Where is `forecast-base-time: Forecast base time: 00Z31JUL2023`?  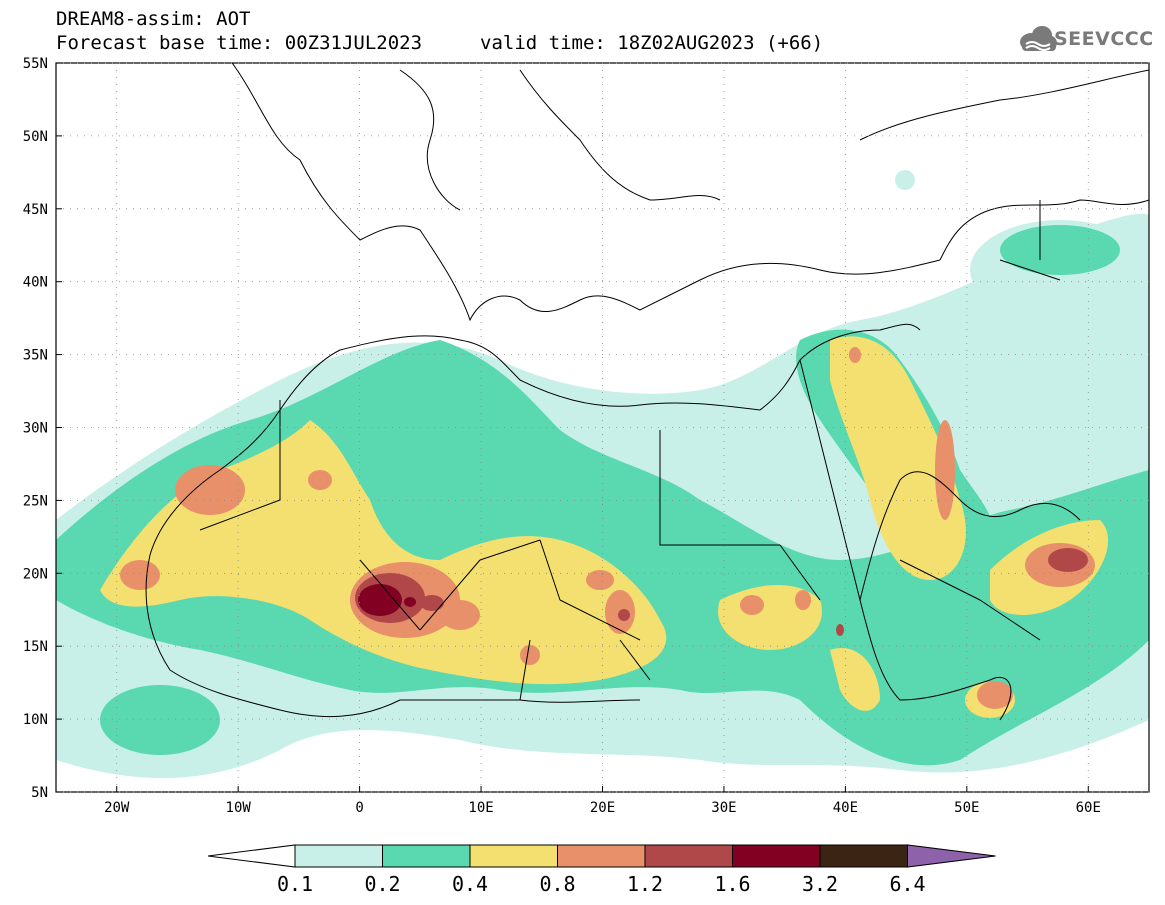
forecast-base-time: Forecast base time: 00Z31JUL2023 is located at coordinates (239, 43).